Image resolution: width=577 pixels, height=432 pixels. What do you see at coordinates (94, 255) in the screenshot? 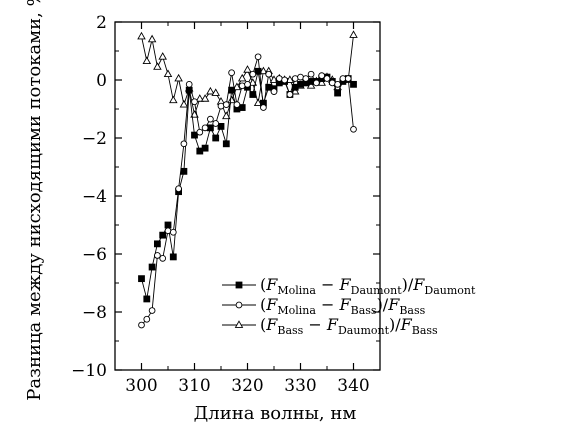
I see `y-tick-label: −6` at bounding box center [94, 255].